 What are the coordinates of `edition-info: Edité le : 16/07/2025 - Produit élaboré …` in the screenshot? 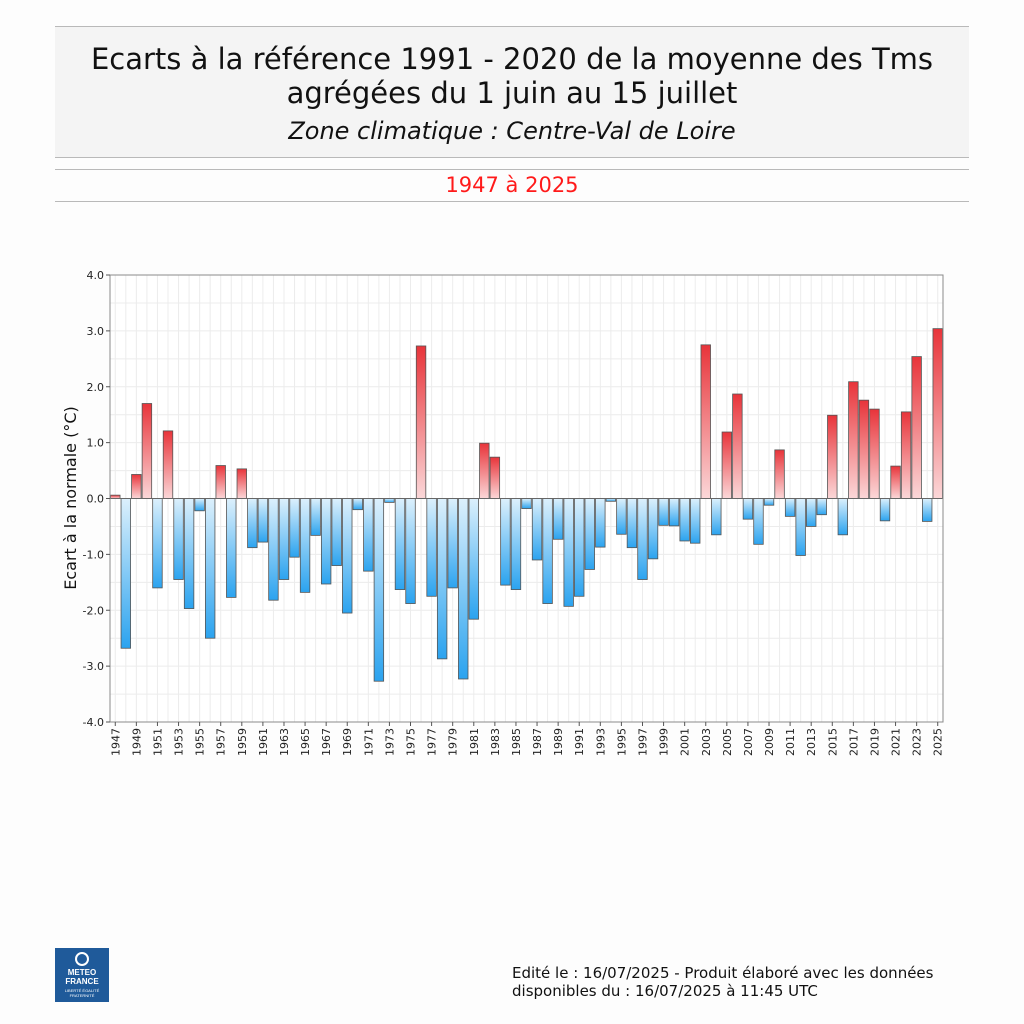 It's located at (747, 982).